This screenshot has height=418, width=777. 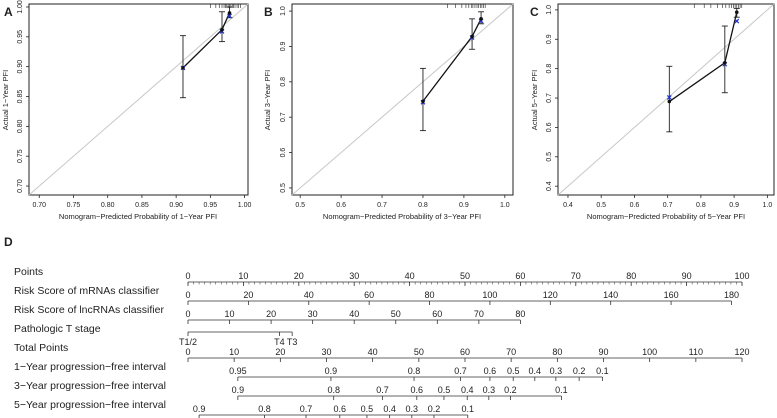 I want to click on x-ticks-a: 0.70 0.75 0.80 0.85 0.90 0.95 1.00, so click(x=141, y=202).